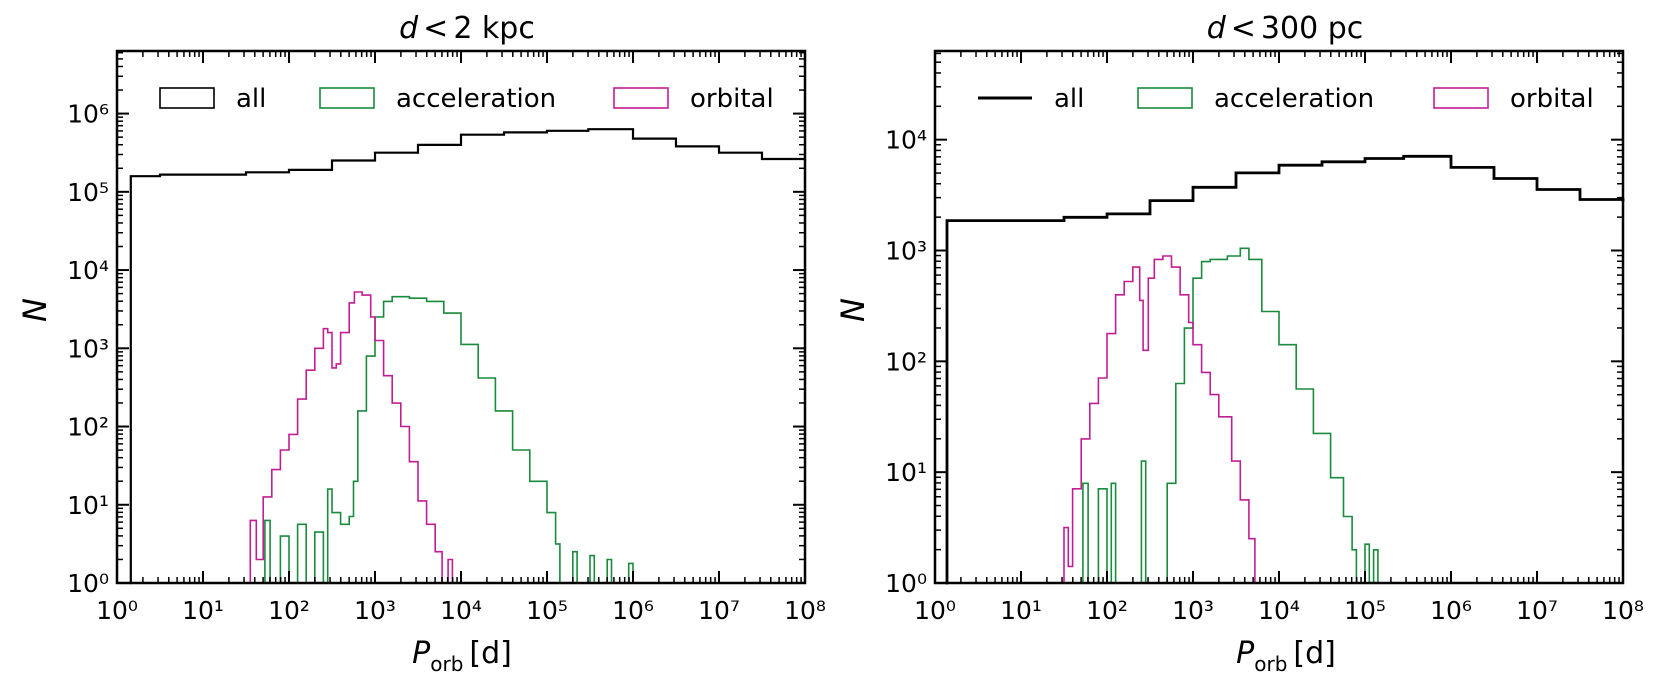 The width and height of the screenshot is (1661, 682). What do you see at coordinates (467, 28) in the screenshot?
I see `panel-title: d <2 kpc` at bounding box center [467, 28].